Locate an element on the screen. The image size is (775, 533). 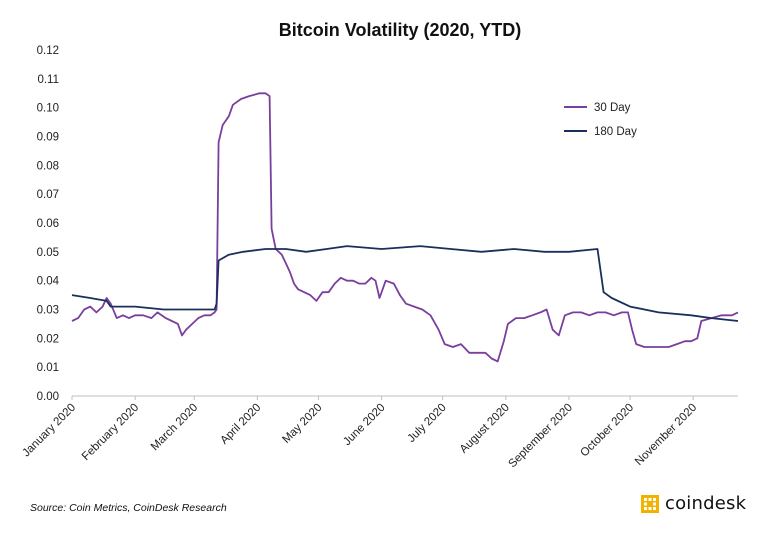
chart-title: Bitcoin Volatility (2020, YTD) is located at coordinates (400, 30).